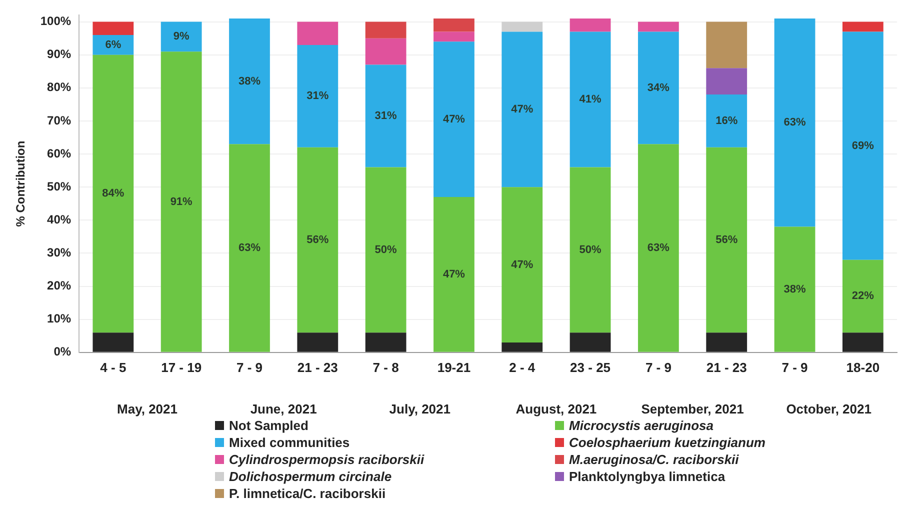 This screenshot has width=907, height=516. What do you see at coordinates (283, 409) in the screenshot?
I see `text: June, 2021` at bounding box center [283, 409].